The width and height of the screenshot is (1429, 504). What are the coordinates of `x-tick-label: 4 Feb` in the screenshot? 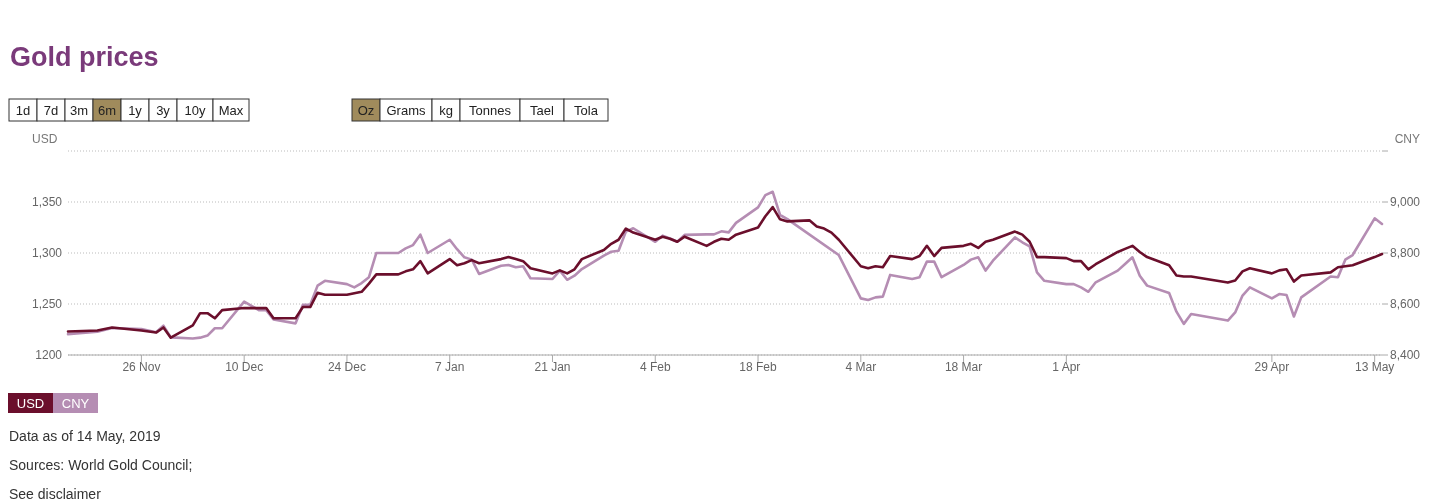 It's located at (655, 367).